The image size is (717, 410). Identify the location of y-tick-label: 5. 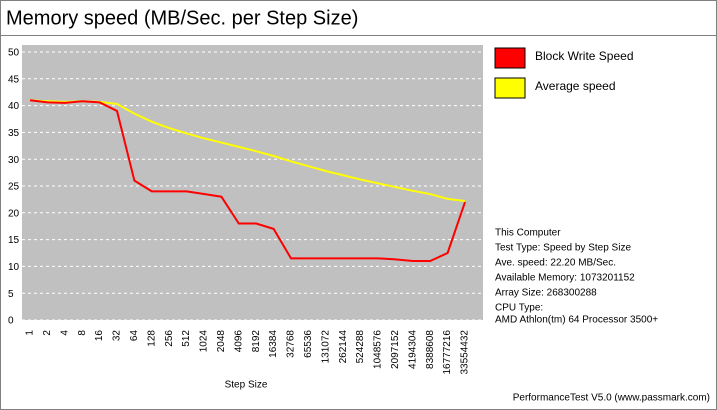
(11, 294).